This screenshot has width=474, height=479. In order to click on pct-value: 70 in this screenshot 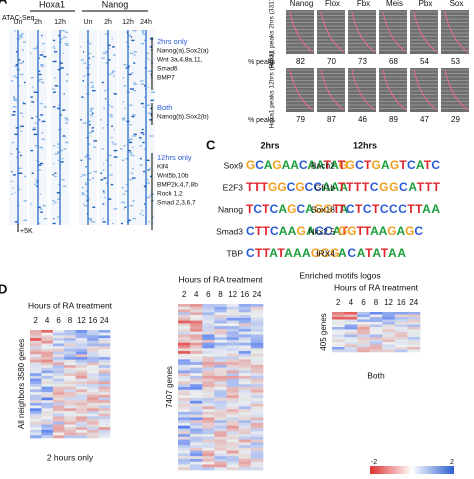, I will do `click(331, 61)`.